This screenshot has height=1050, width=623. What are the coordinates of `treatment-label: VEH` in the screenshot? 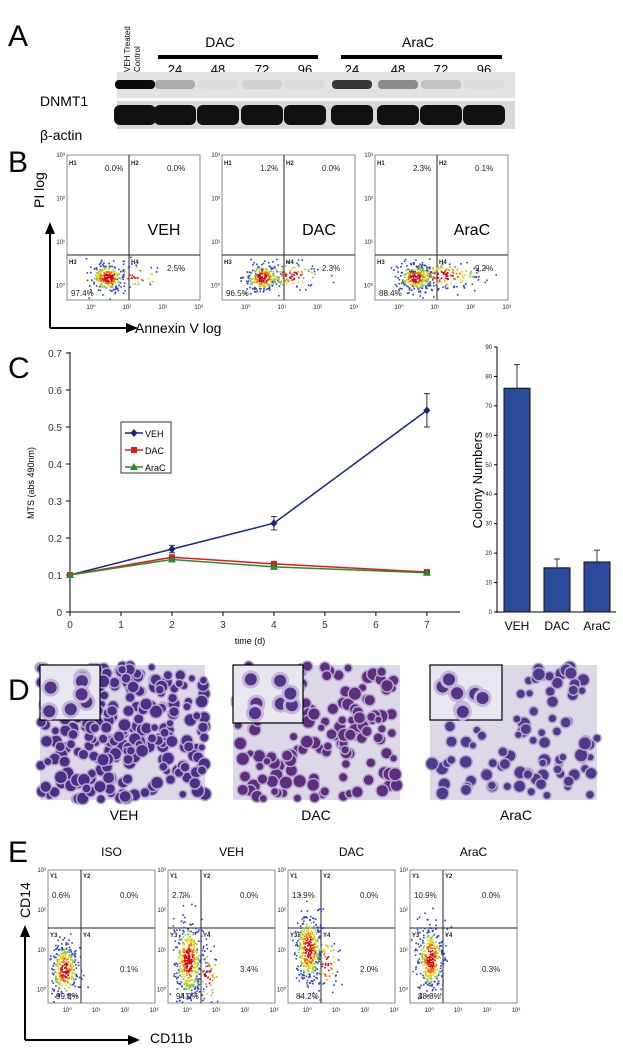 It's located at (231, 852).